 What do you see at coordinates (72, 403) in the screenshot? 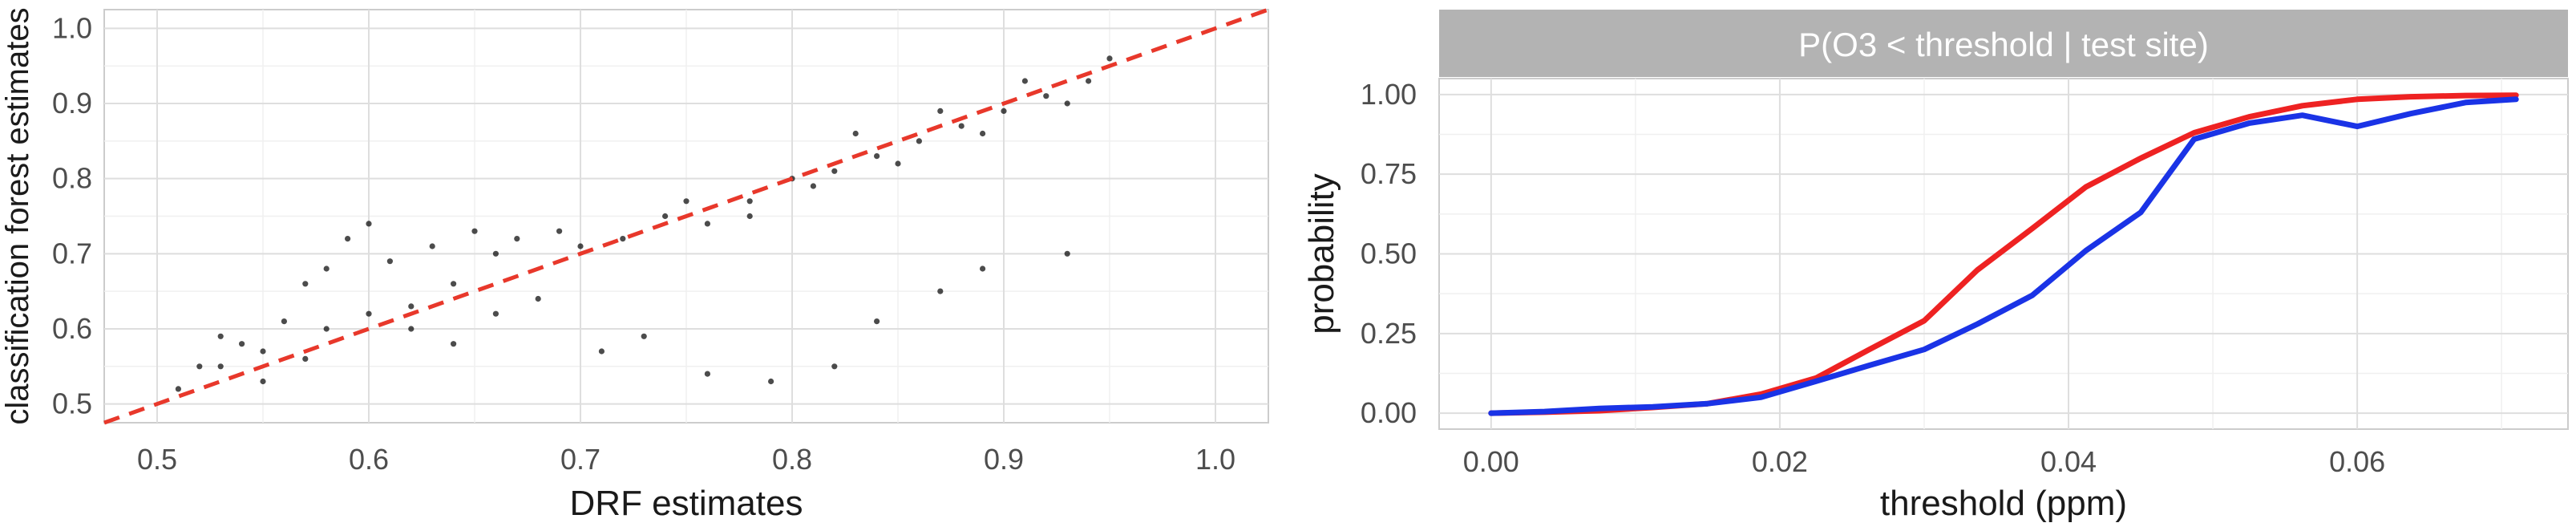
I see `y-tick-label: 0.5` at bounding box center [72, 403].